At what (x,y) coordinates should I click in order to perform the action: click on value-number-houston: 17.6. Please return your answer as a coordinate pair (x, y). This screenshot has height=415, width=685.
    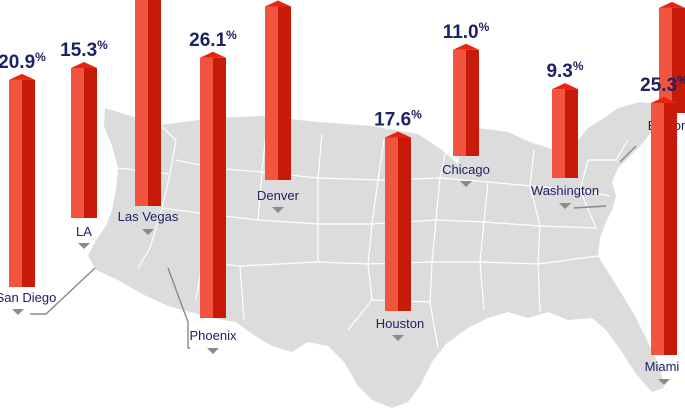
    Looking at the image, I should click on (392, 119).